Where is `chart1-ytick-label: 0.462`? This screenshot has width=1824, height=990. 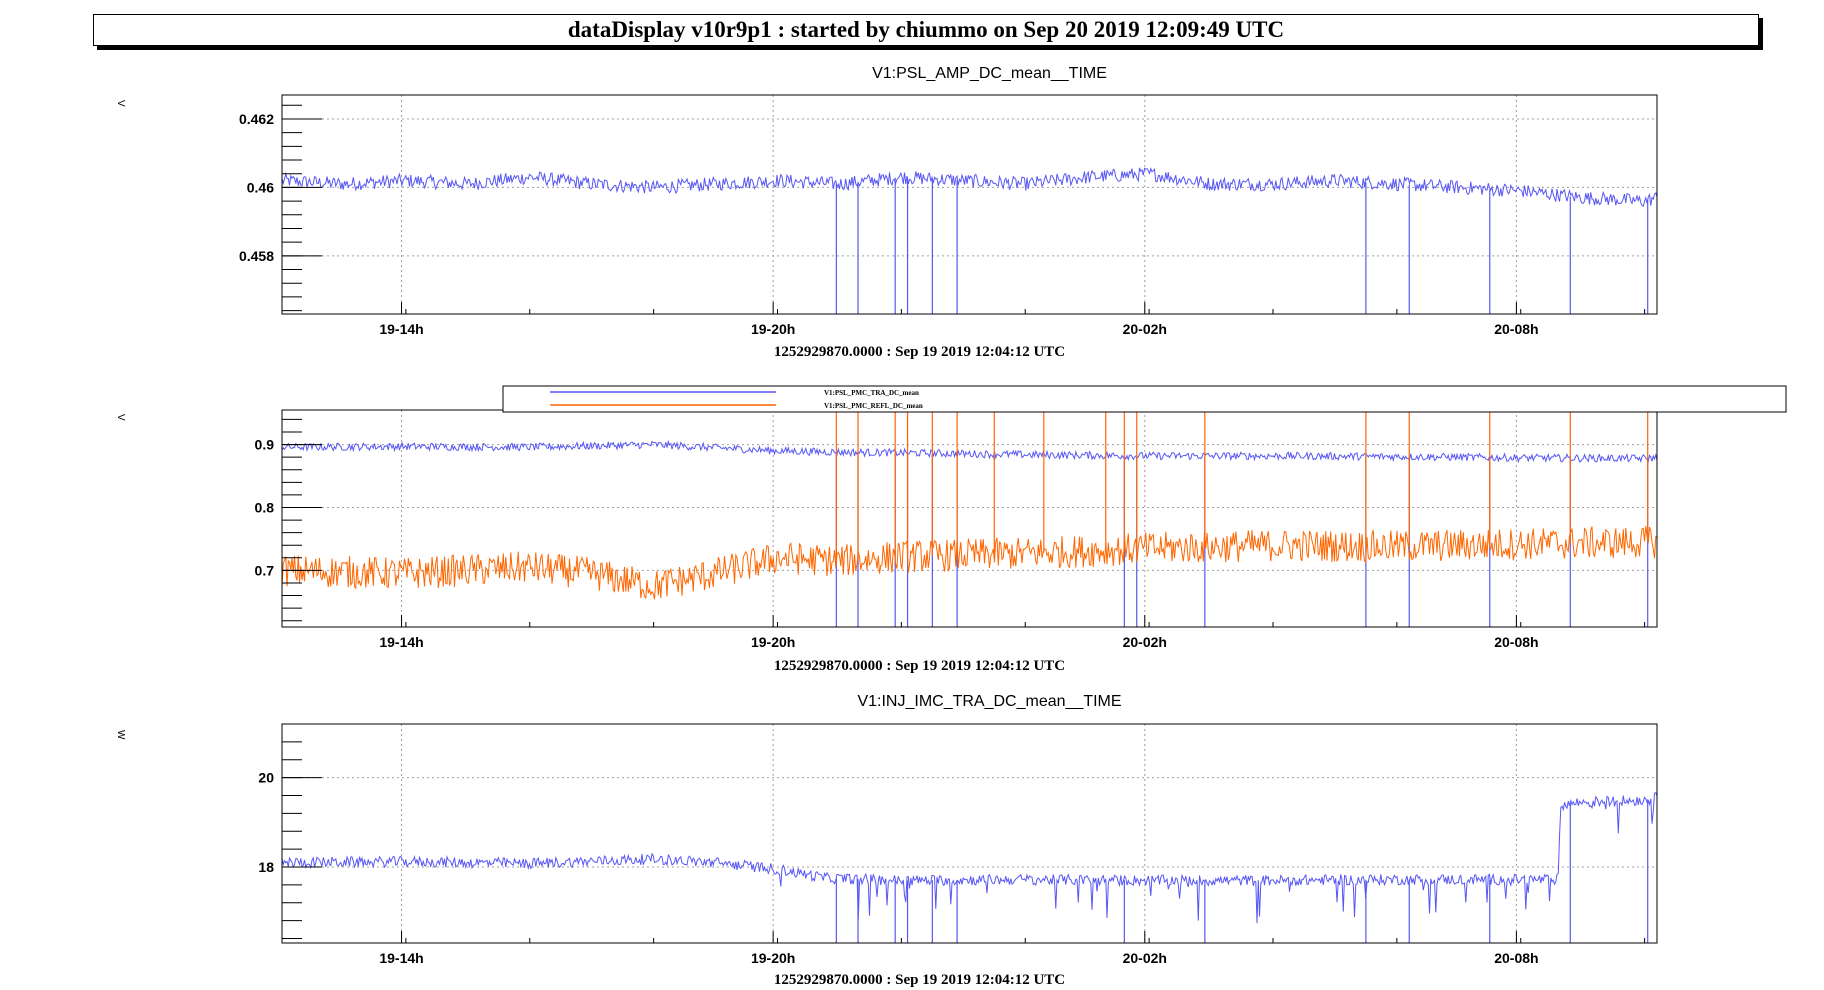
chart1-ytick-label: 0.462 is located at coordinates (256, 119).